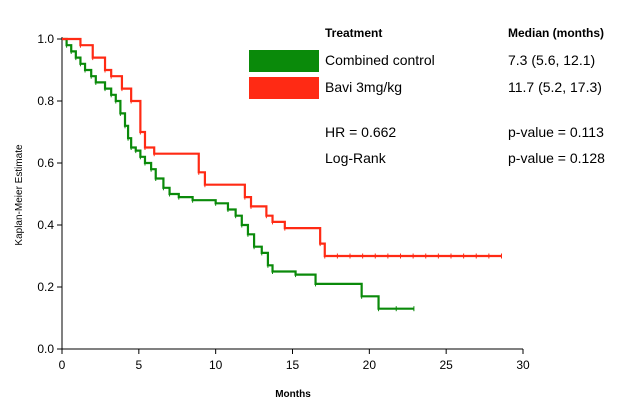  What do you see at coordinates (284, 61) in the screenshot?
I see `legend-swatch-combined-control` at bounding box center [284, 61].